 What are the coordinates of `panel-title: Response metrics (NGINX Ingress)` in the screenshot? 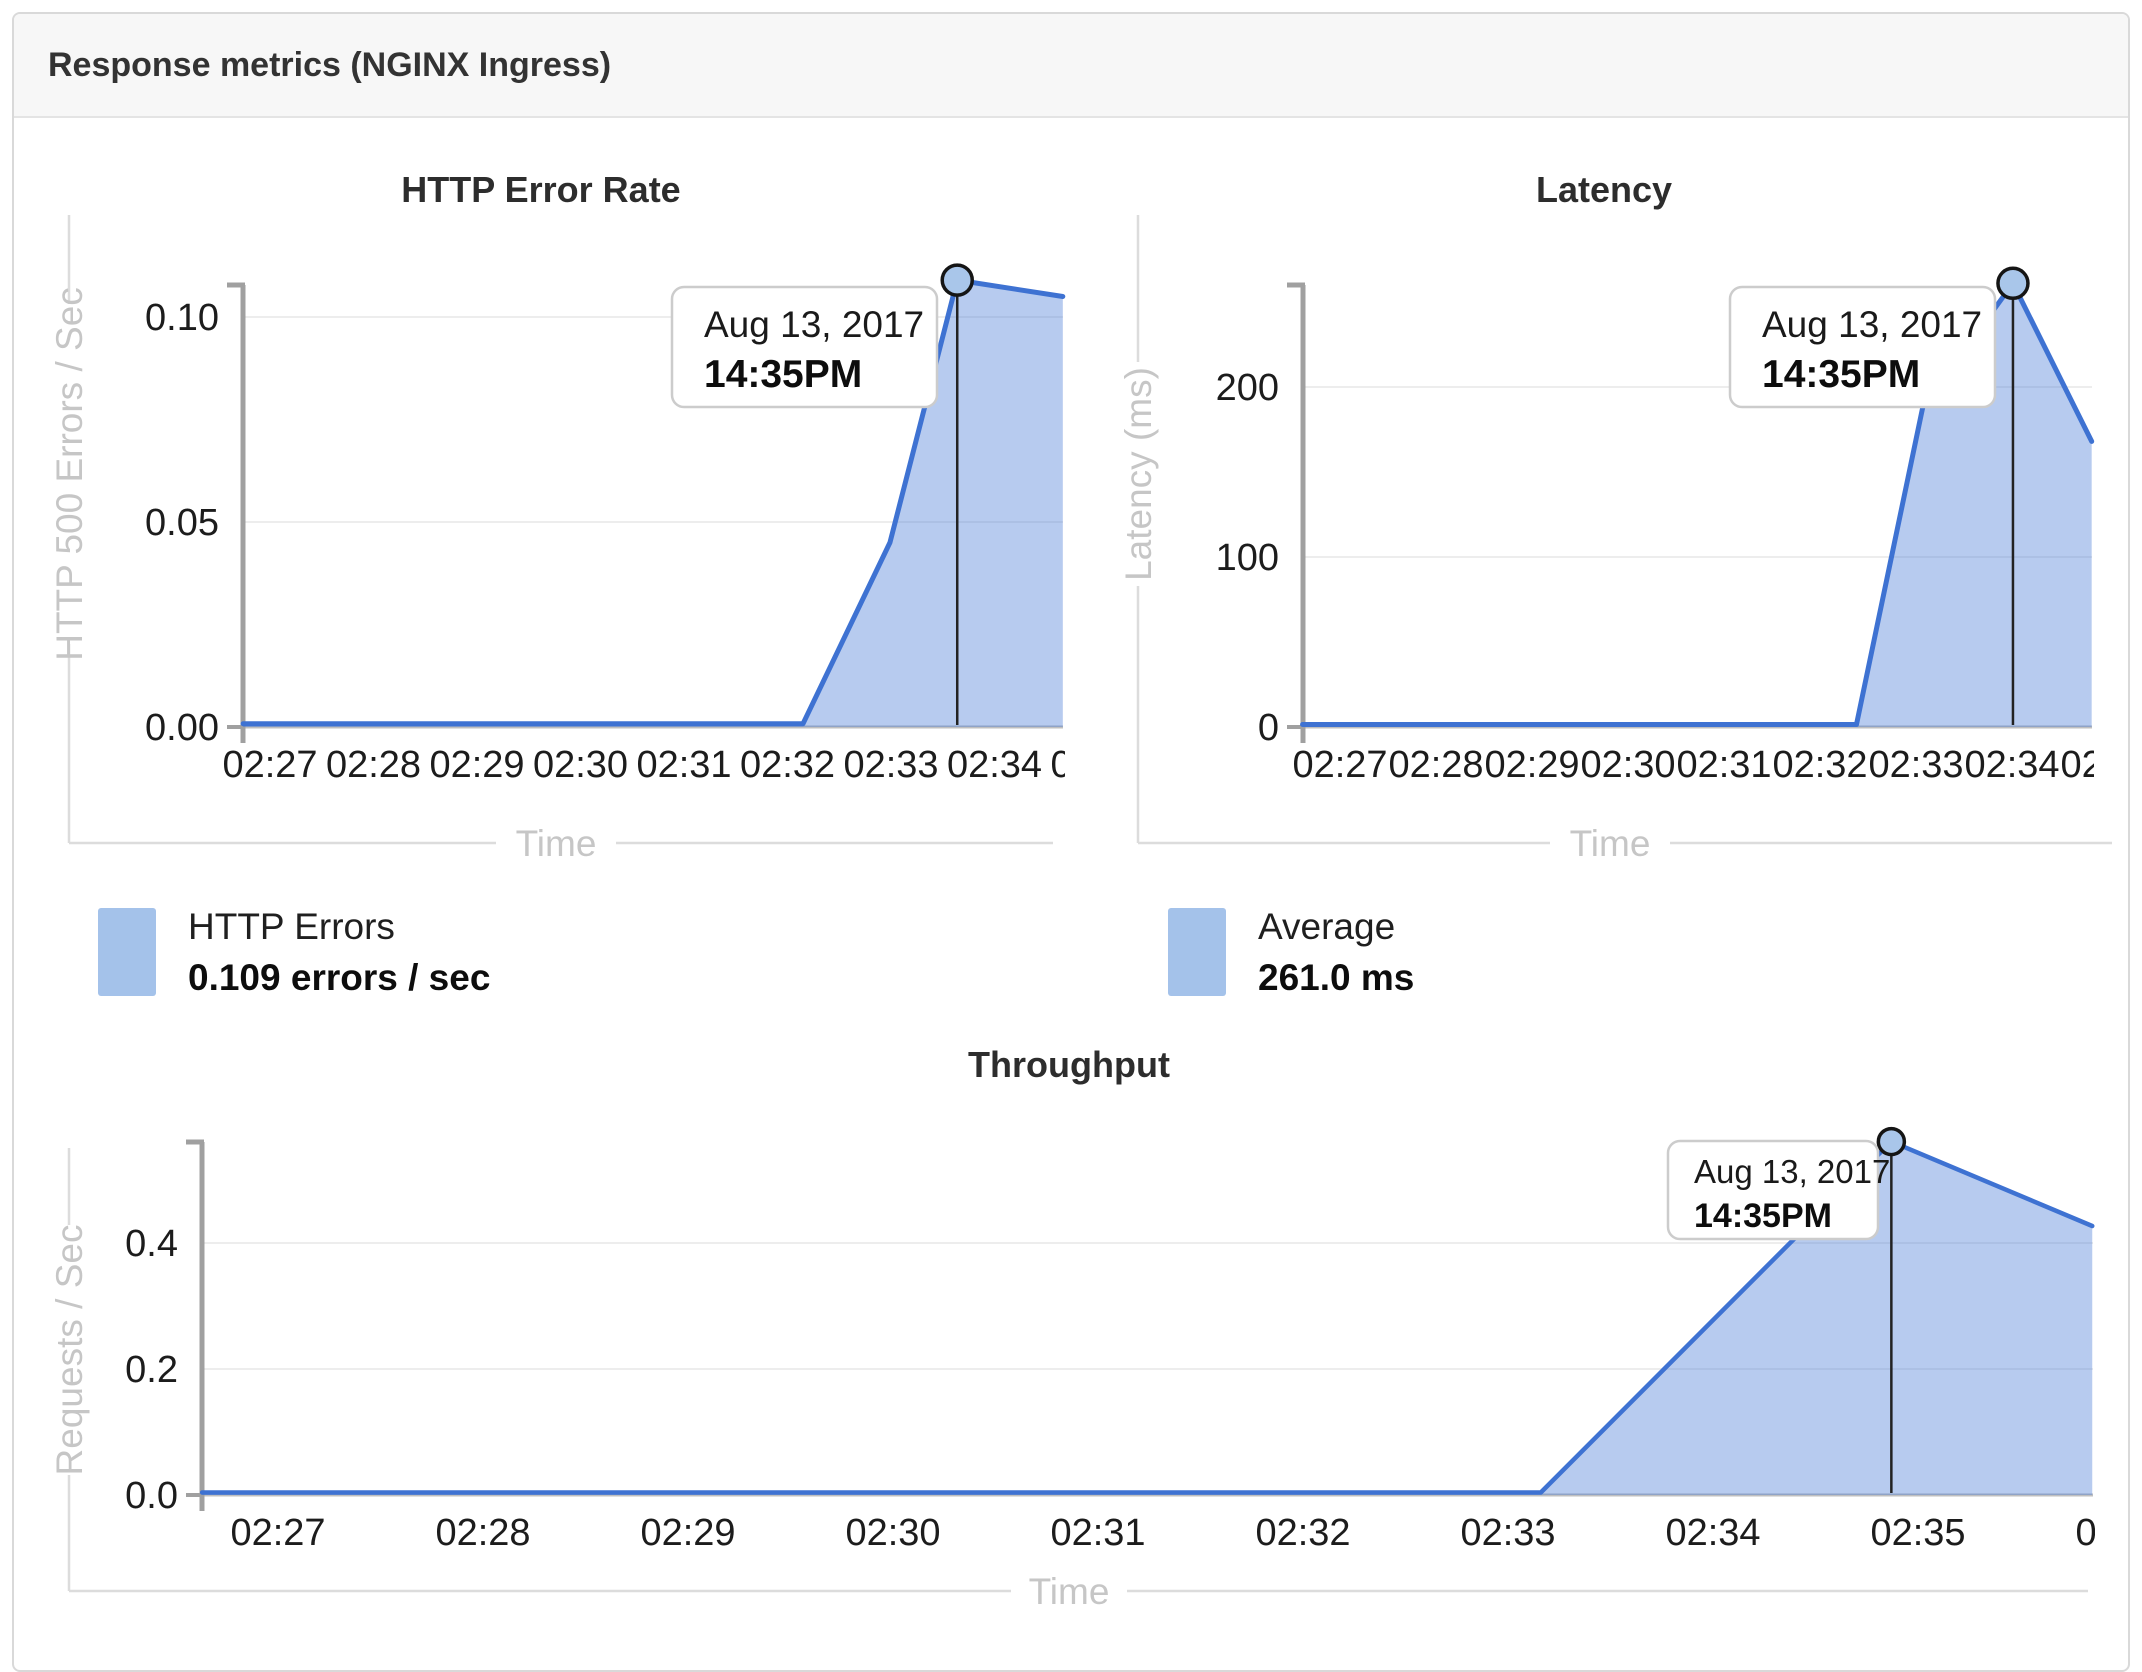 It's located at (330, 64).